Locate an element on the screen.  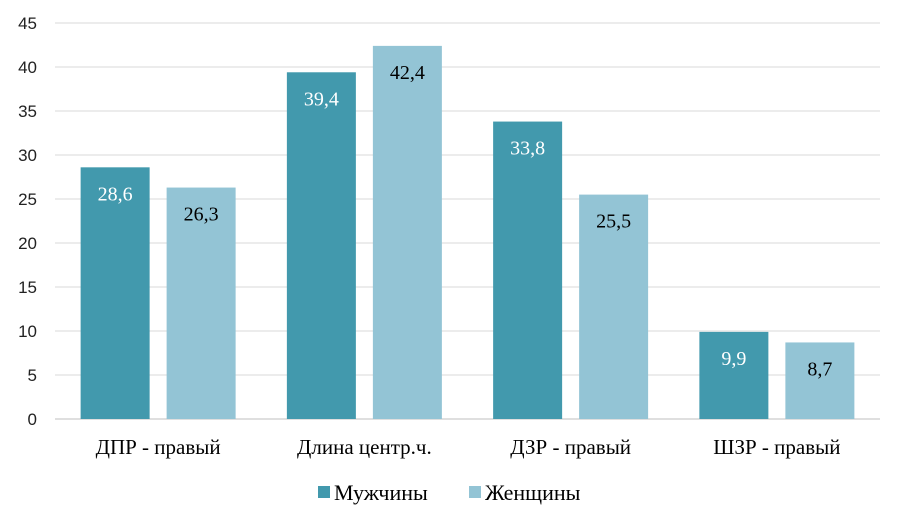
data-label: 25,5 is located at coordinates (613, 222).